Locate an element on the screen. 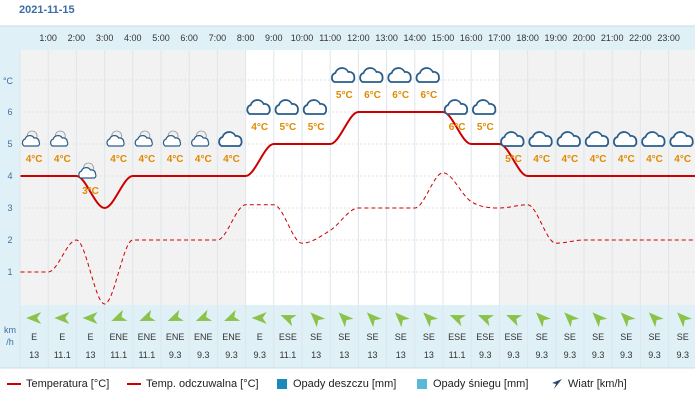 This screenshot has width=695, height=408. x-tick-label: 3:00 is located at coordinates (105, 38).